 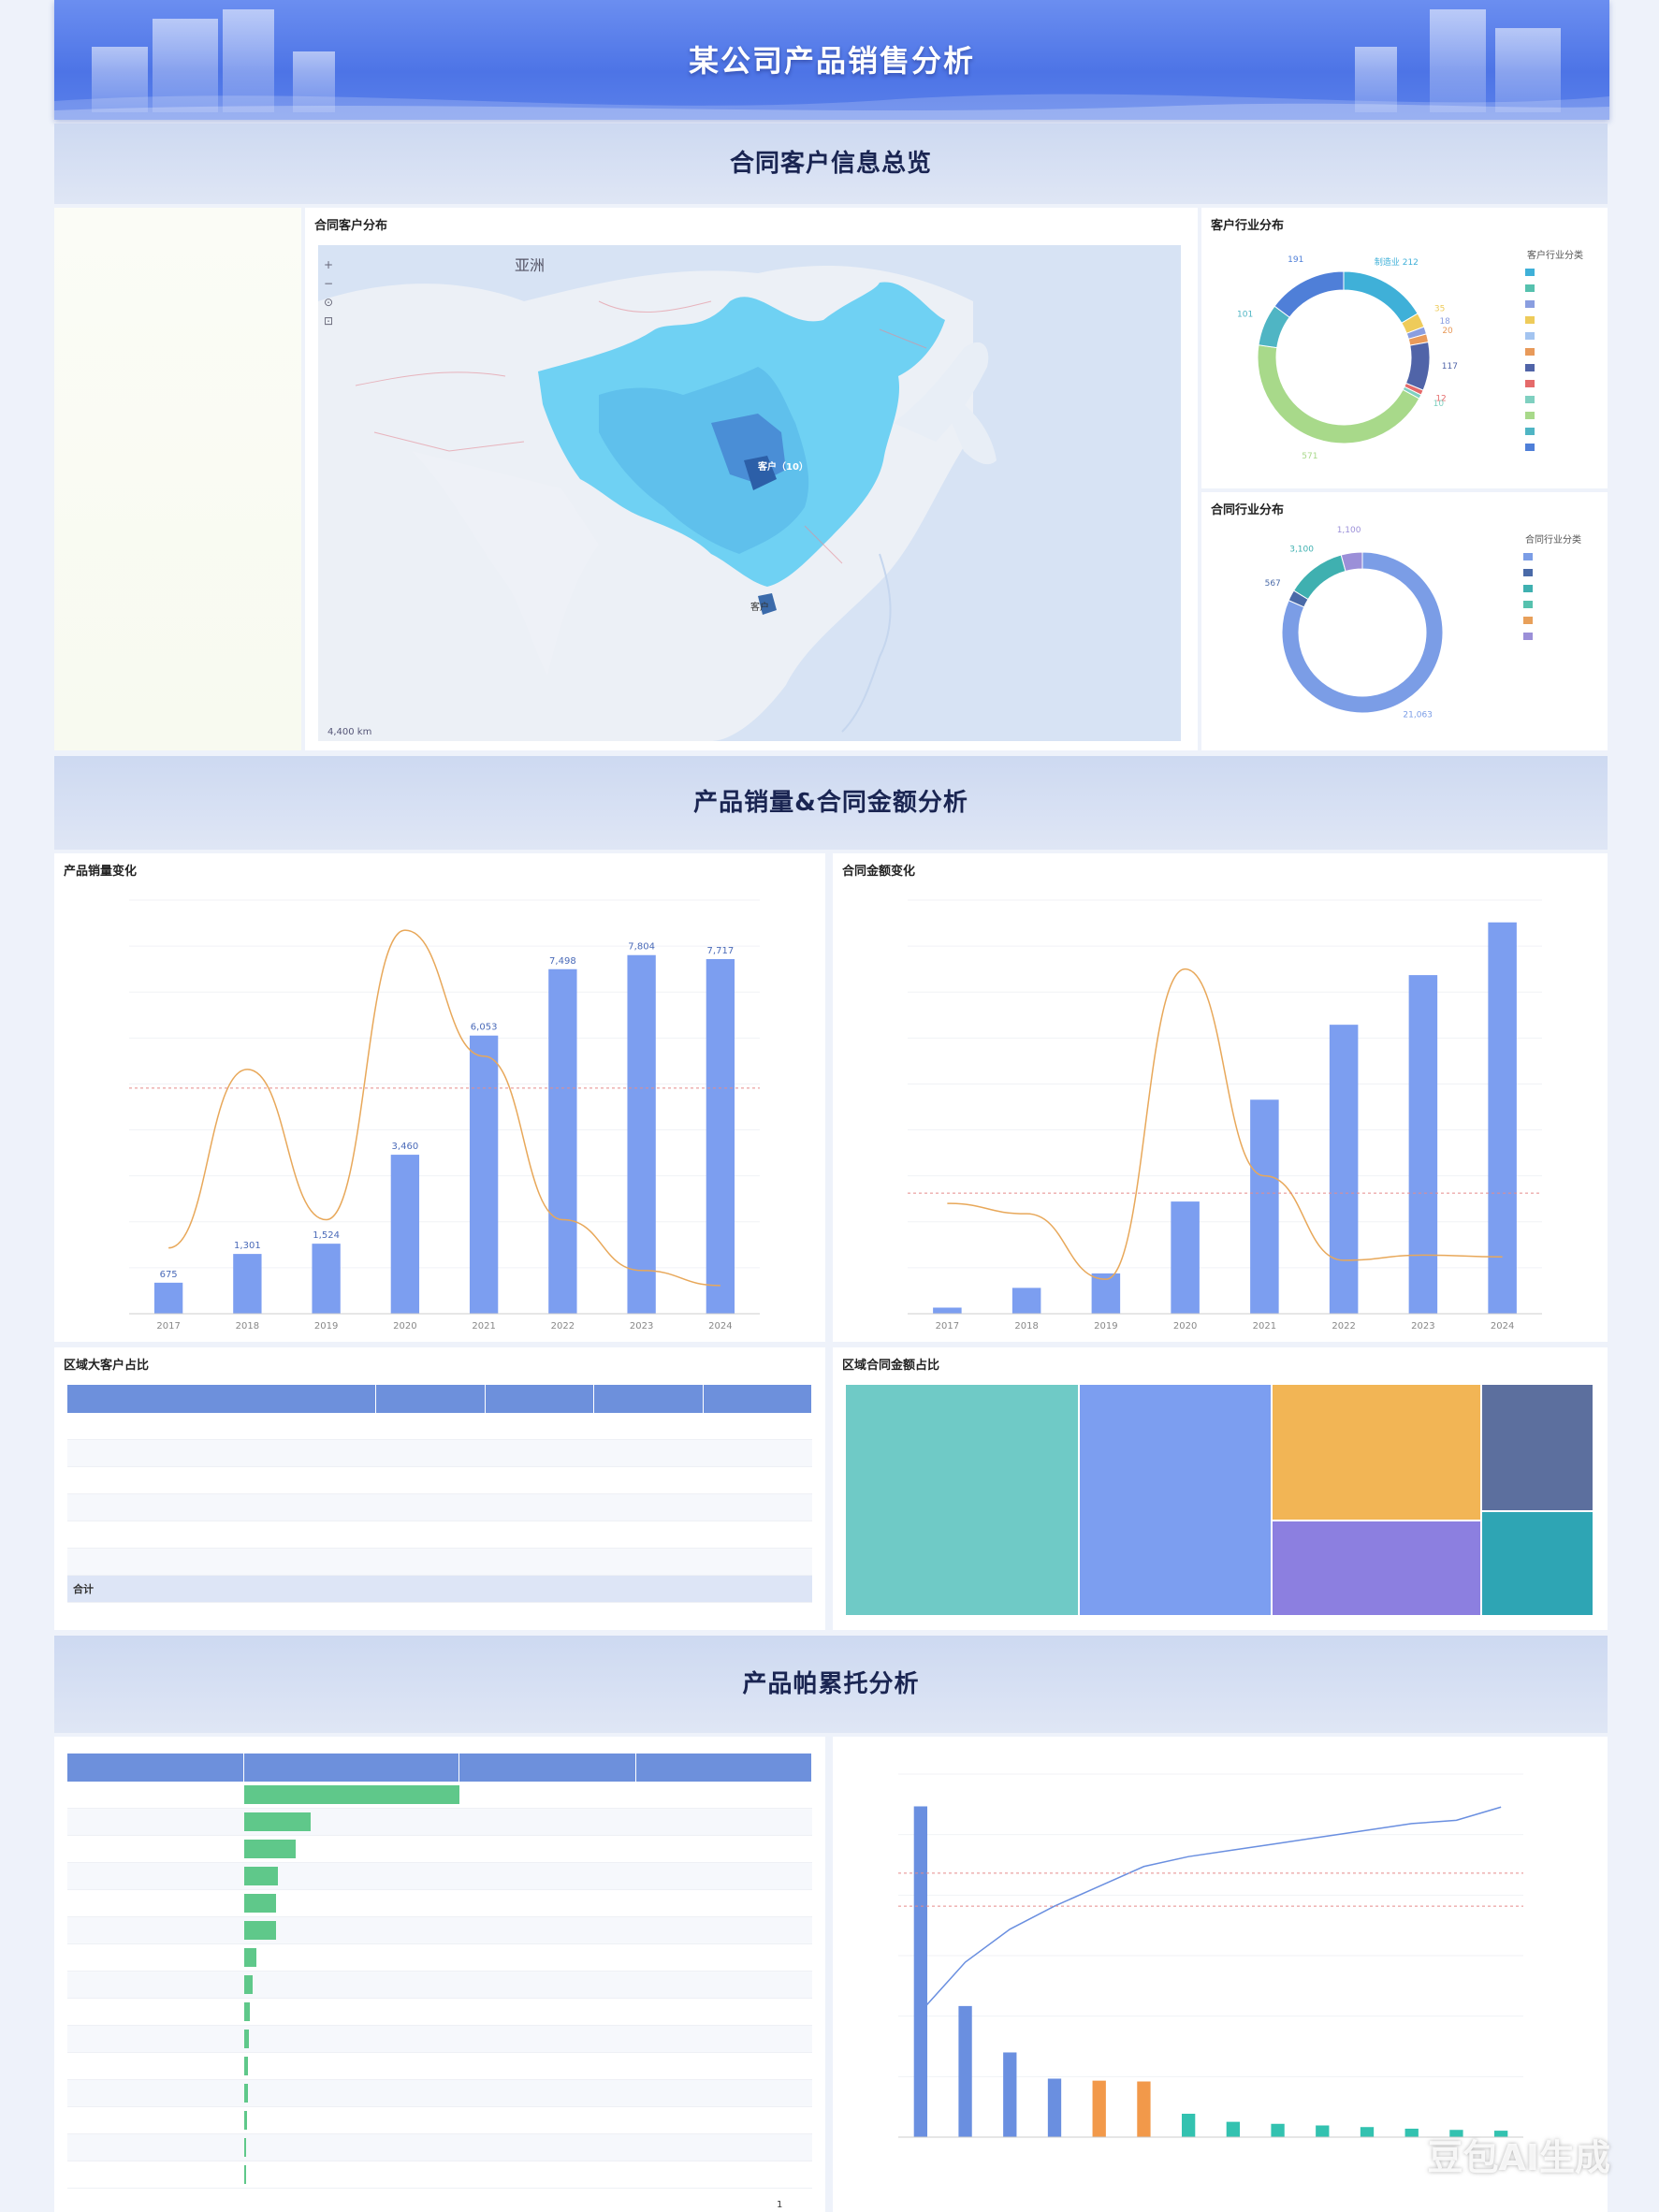 I want to click on table-pager: 1, so click(x=780, y=2205).